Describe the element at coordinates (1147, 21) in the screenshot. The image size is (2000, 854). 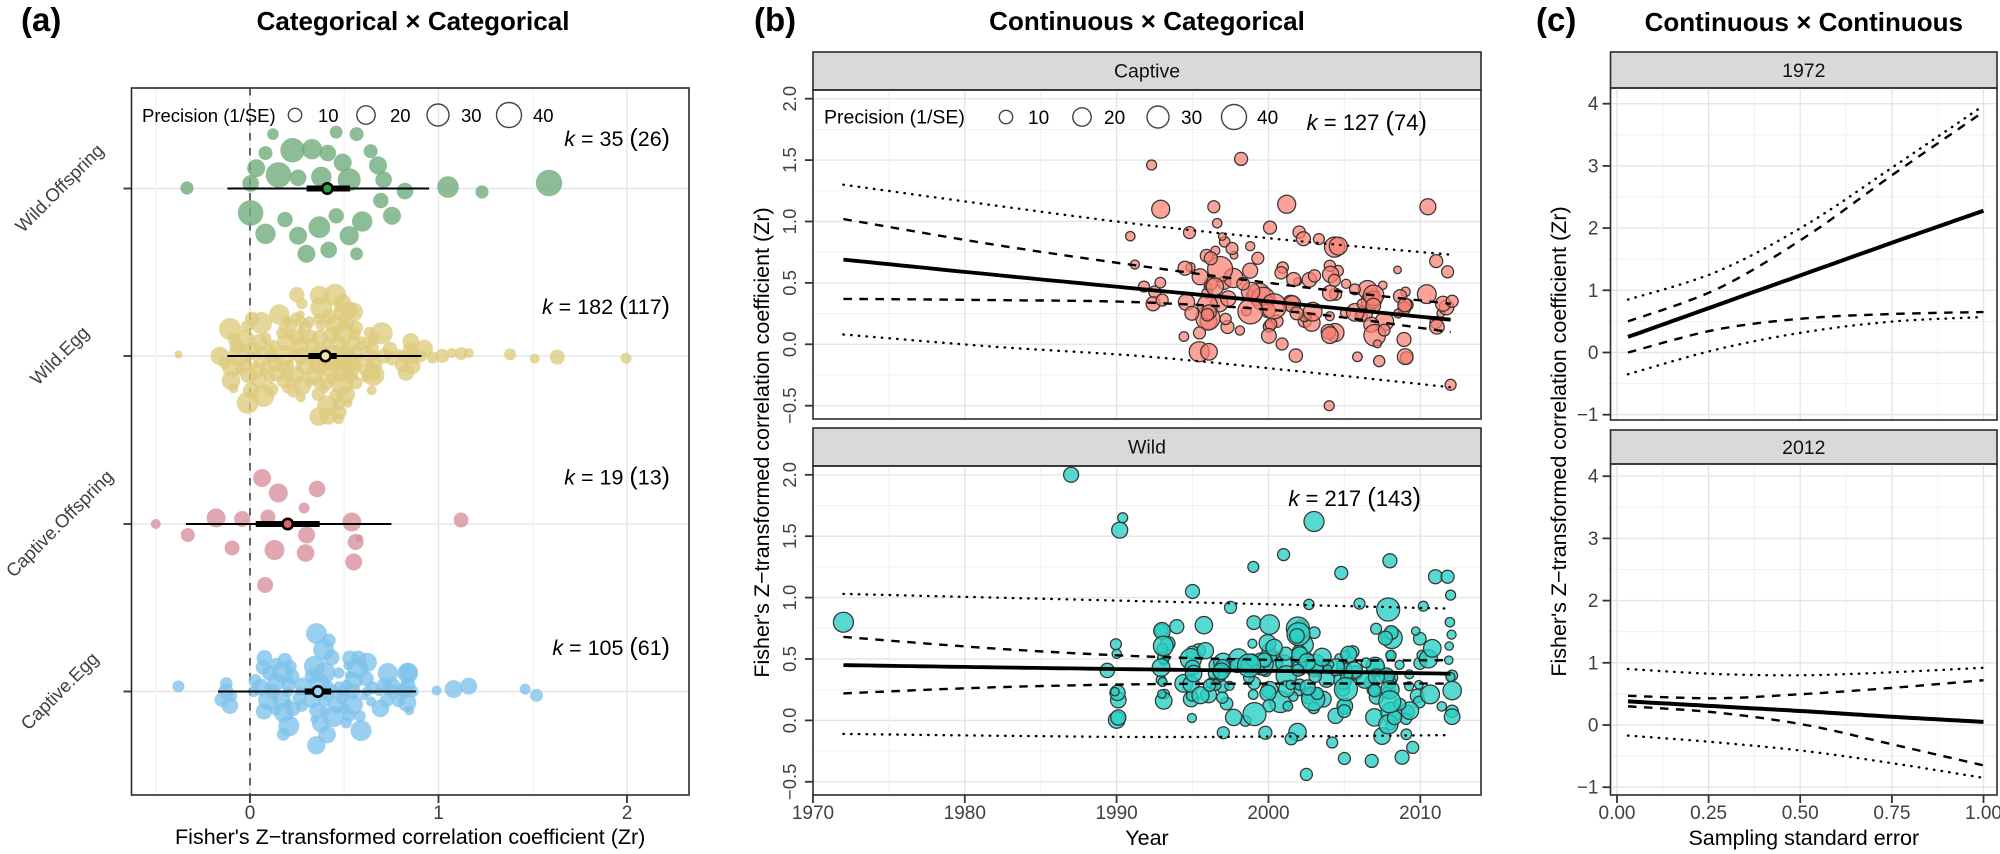
I see `svg-text: Continuous × Categorical` at that location.